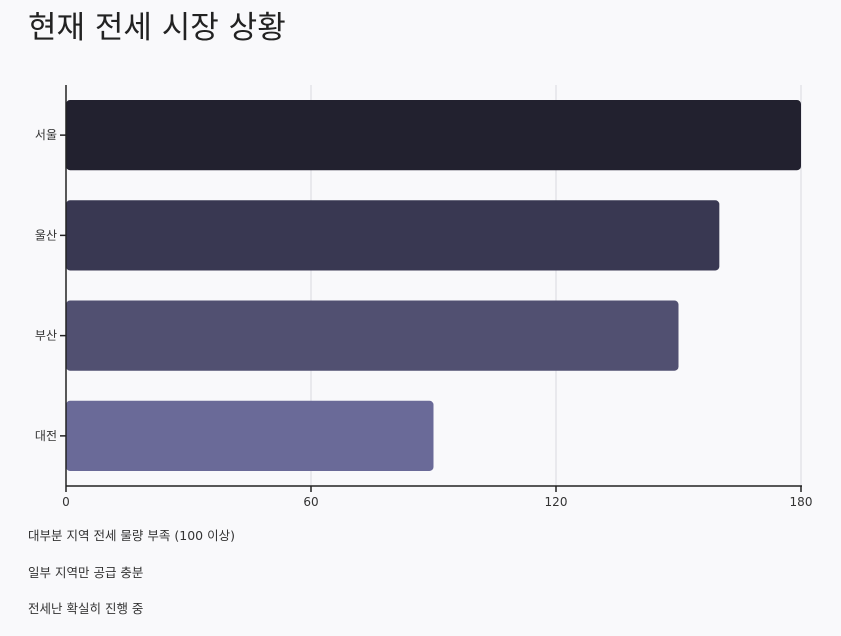 This screenshot has height=636, width=841. What do you see at coordinates (46, 235) in the screenshot?
I see `y-tick-label: 울산` at bounding box center [46, 235].